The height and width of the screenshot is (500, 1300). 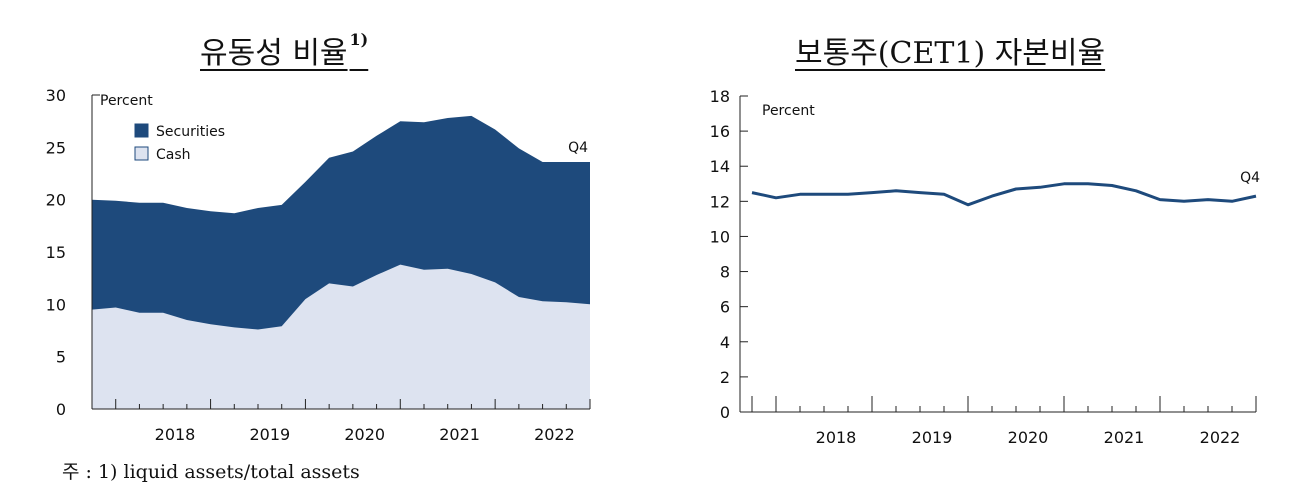 I want to click on left-chart-title-footnote-mark: 1), so click(x=359, y=39).